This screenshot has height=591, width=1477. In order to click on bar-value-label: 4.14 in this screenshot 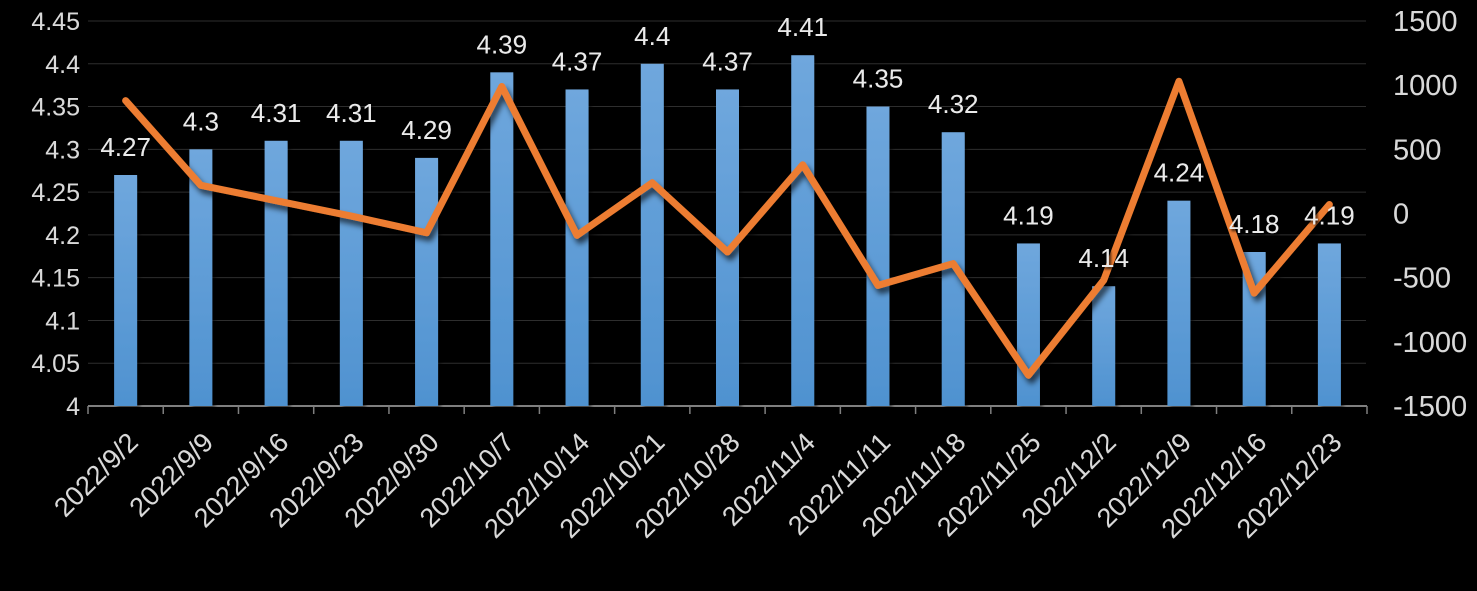, I will do `click(1103, 258)`.